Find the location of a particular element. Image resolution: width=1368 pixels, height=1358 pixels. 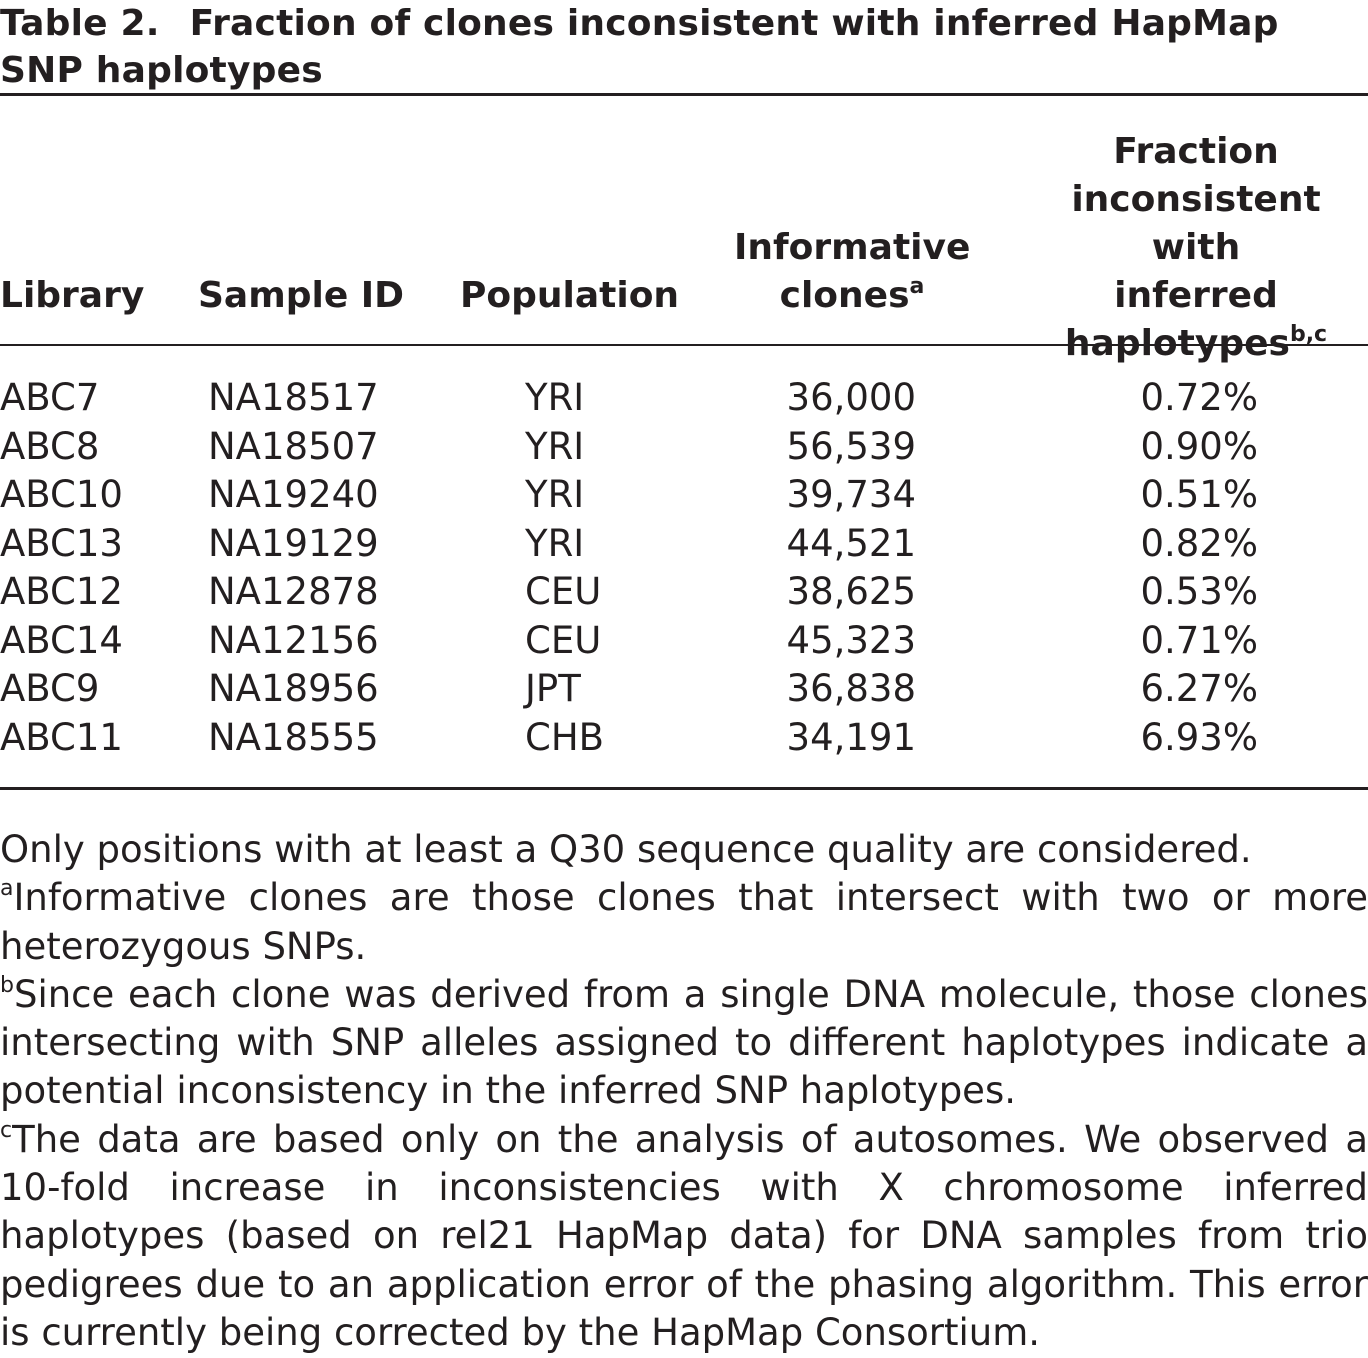

cell-library: ABC8 is located at coordinates (50, 446).